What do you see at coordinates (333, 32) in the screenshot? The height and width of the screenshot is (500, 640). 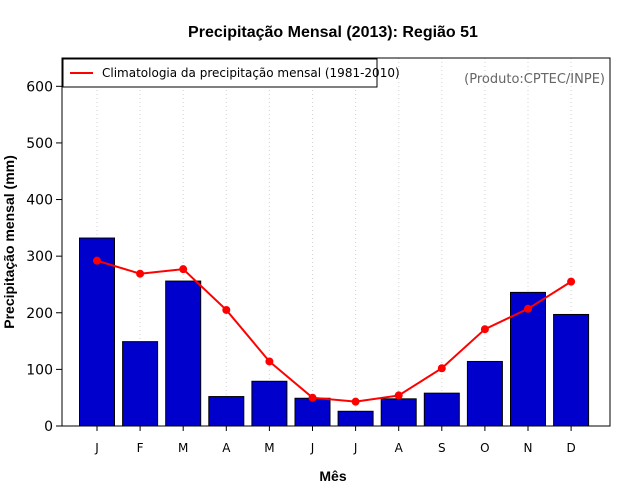 I see `chart-title: Precipitação Mensal (2013): Região 51` at bounding box center [333, 32].